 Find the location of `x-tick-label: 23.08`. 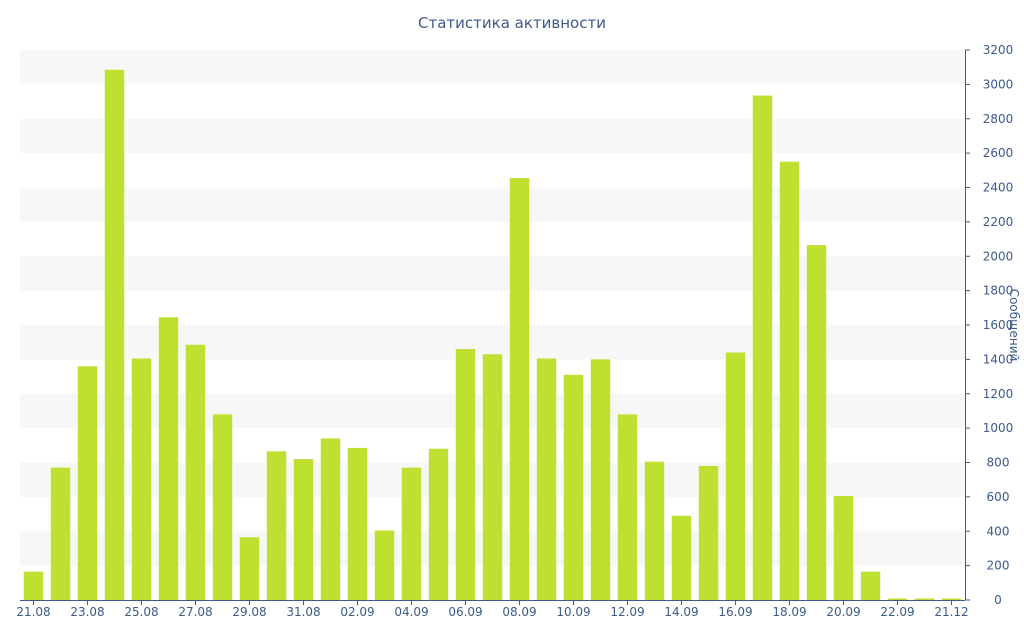

x-tick-label: 23.08 is located at coordinates (87, 612).